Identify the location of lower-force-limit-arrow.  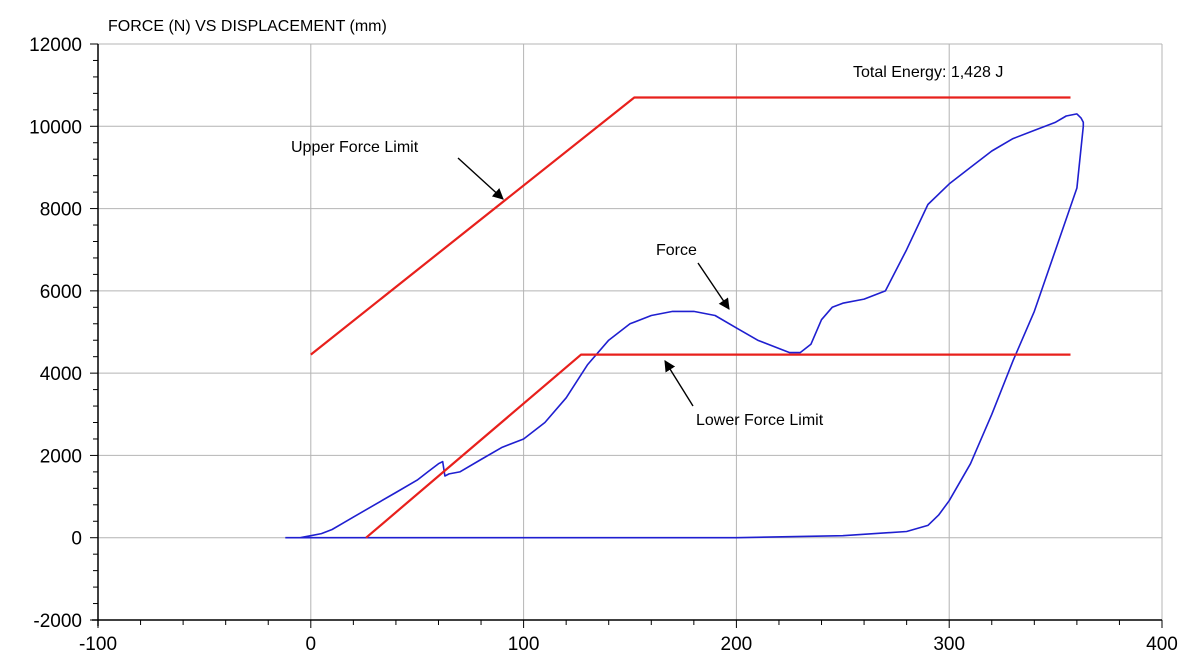
(679, 383).